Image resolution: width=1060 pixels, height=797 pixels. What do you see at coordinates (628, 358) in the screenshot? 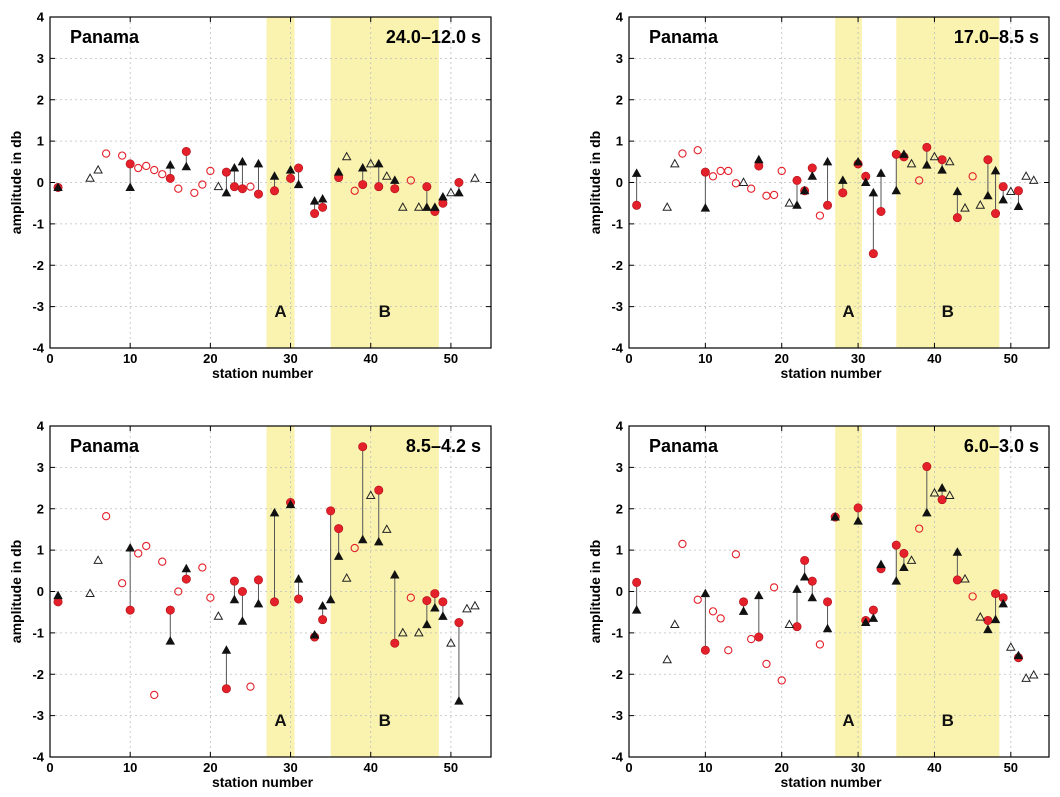
I see `x-tick-label: 0` at bounding box center [628, 358].